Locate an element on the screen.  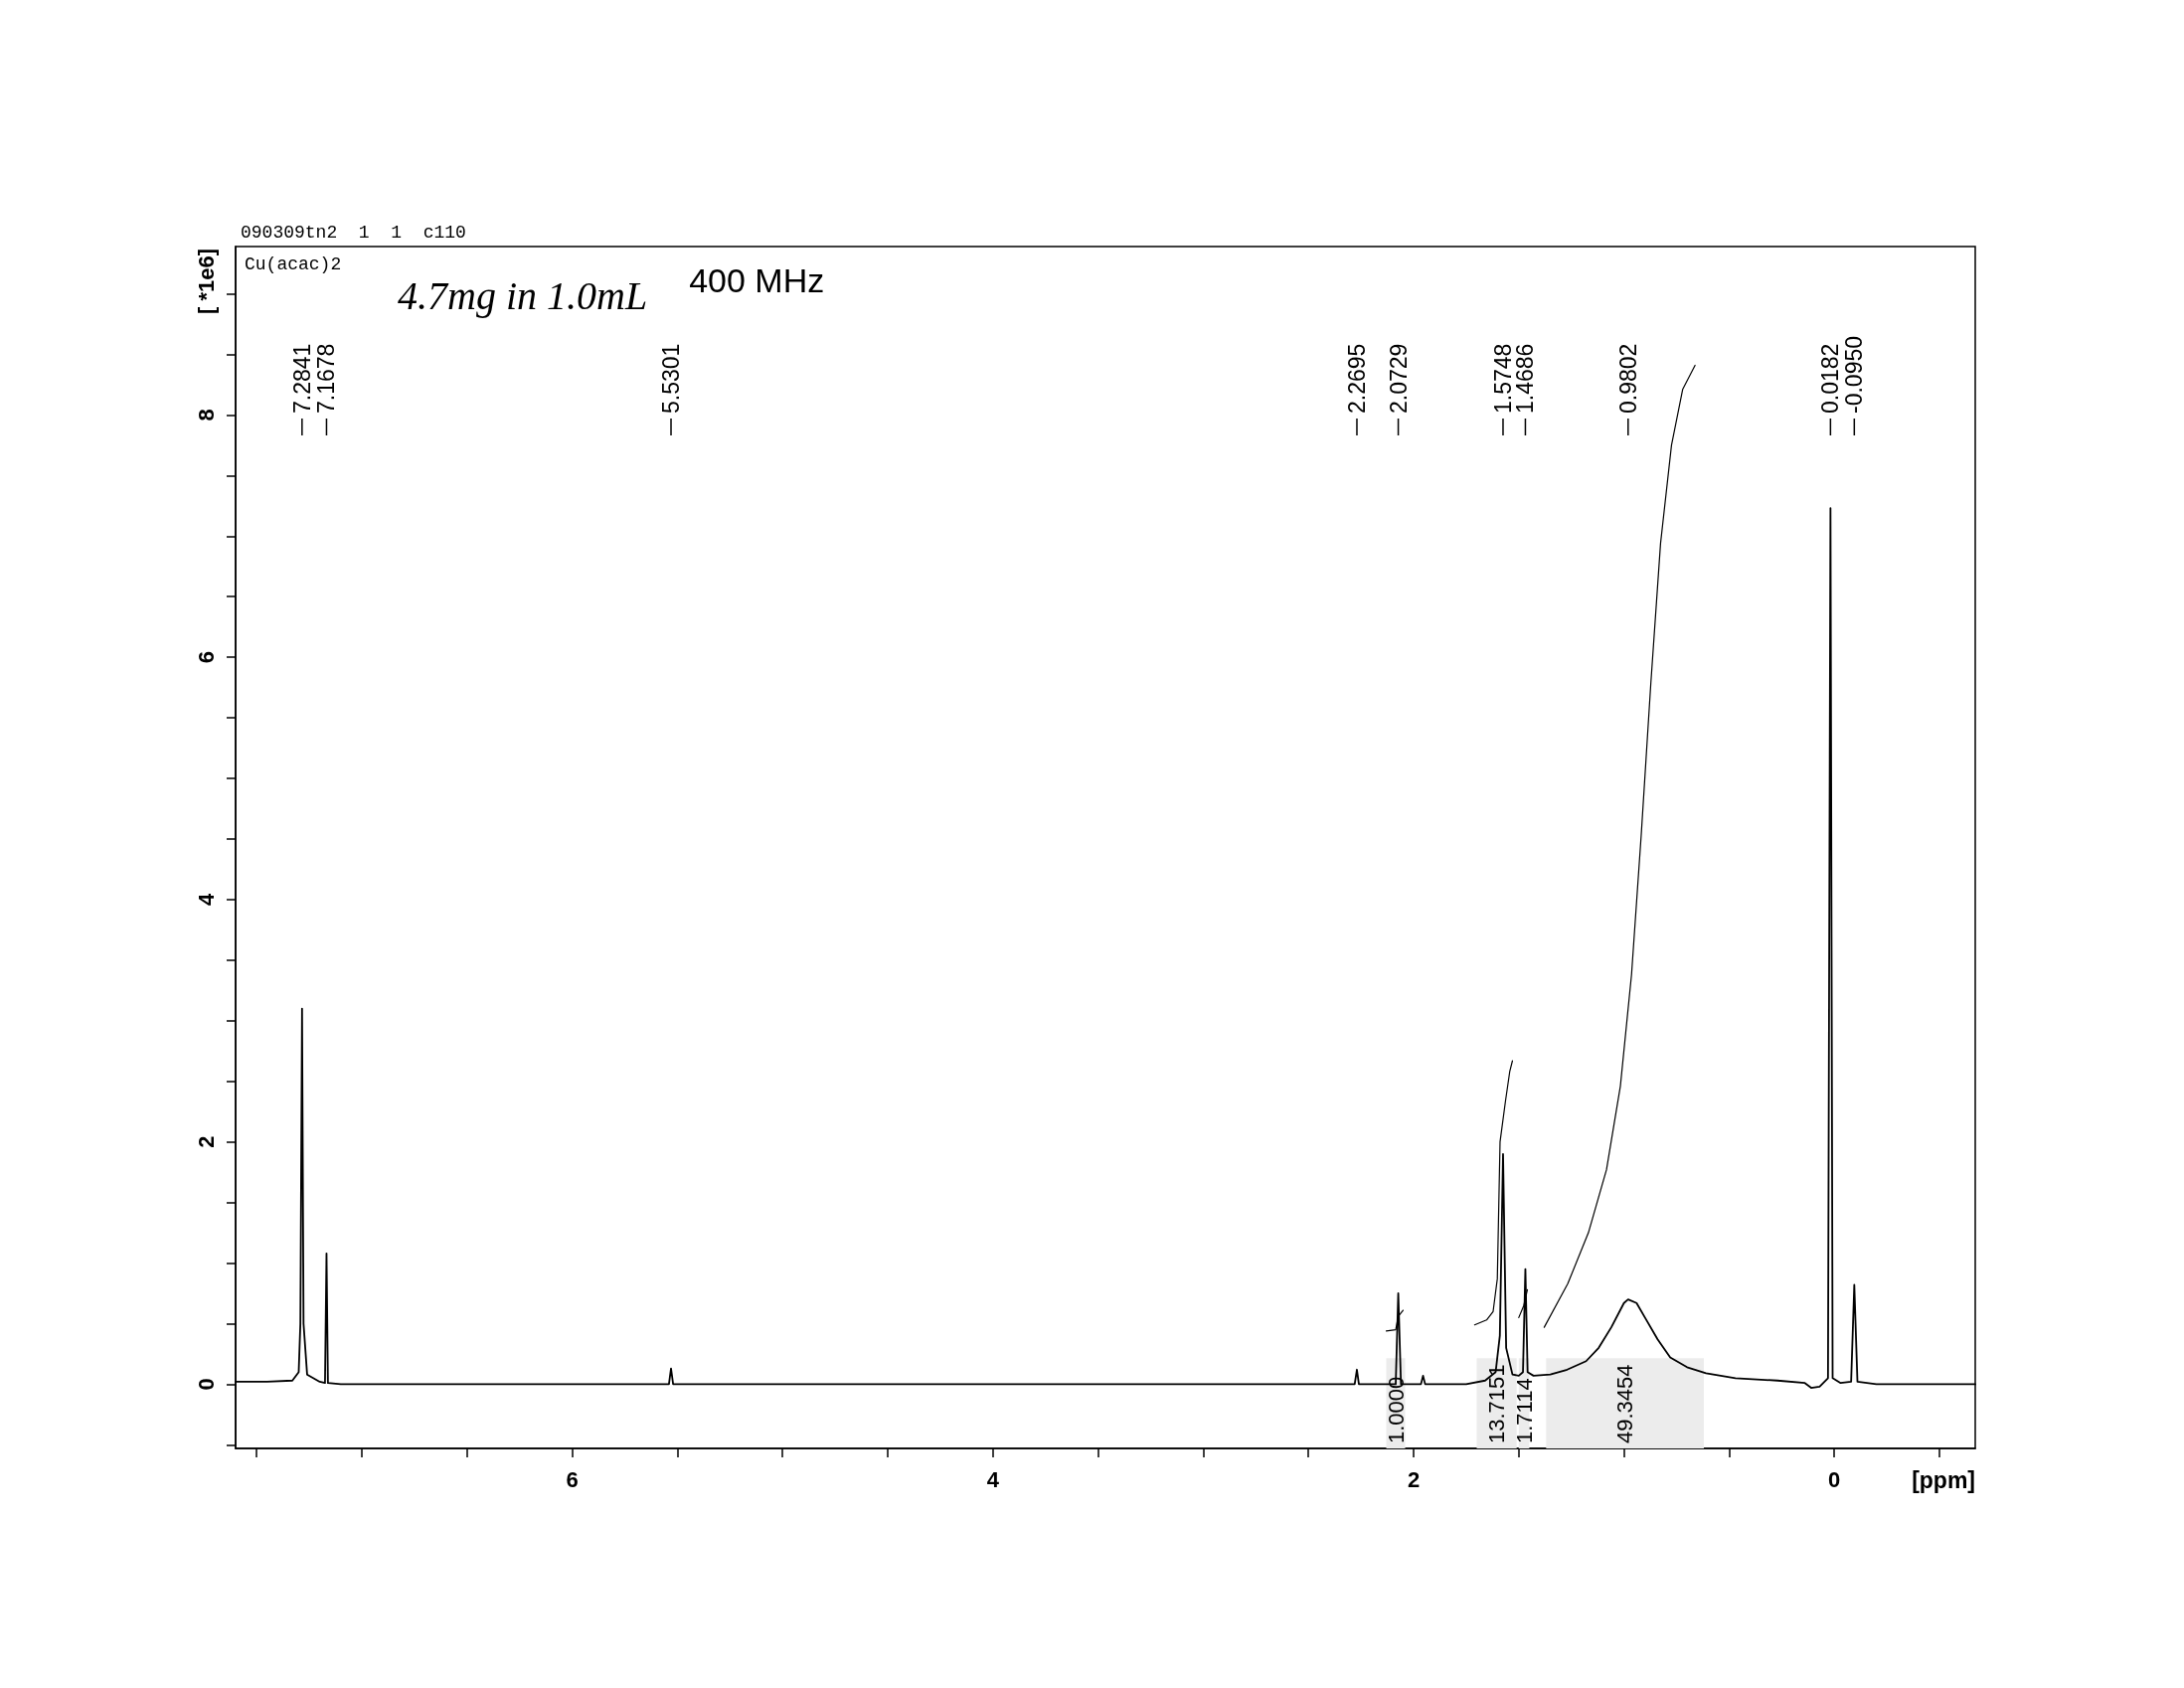
annotation: 0.9802 is located at coordinates (1627, 378).